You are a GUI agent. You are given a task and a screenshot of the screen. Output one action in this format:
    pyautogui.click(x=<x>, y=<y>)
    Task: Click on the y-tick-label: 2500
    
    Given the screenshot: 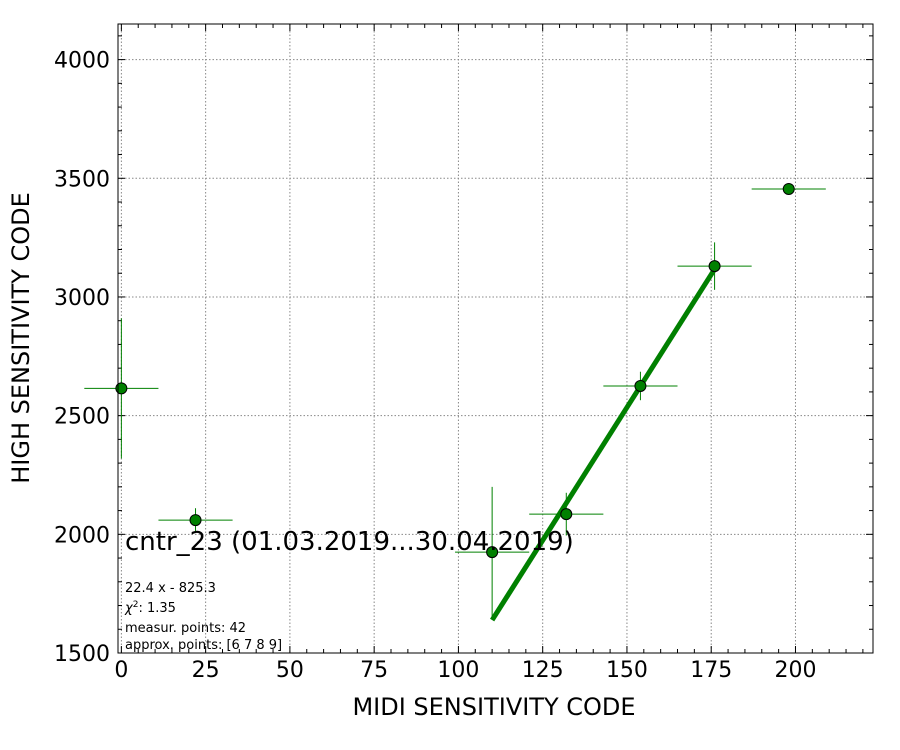 What is the action you would take?
    pyautogui.click(x=82, y=417)
    